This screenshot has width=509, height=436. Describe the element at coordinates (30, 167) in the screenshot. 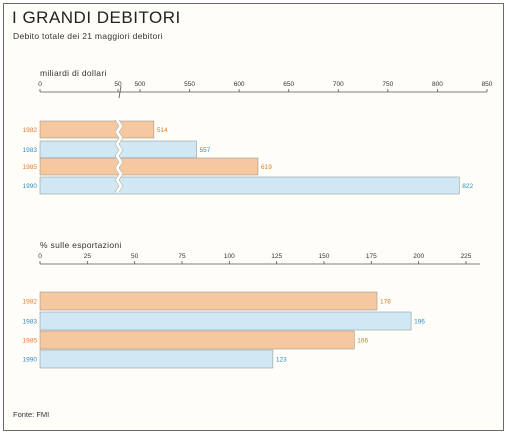

I see `year-label-debt: 1985` at that location.